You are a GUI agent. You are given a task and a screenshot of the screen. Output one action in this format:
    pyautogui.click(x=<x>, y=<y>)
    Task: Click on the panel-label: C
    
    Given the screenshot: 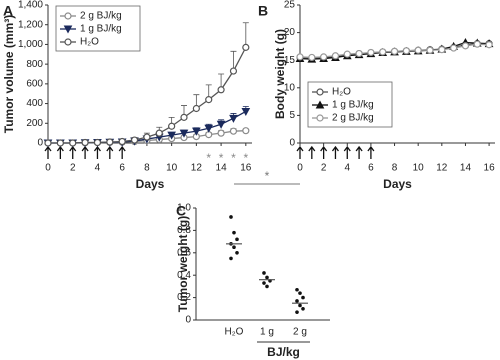 What is the action you would take?
    pyautogui.click(x=181, y=211)
    